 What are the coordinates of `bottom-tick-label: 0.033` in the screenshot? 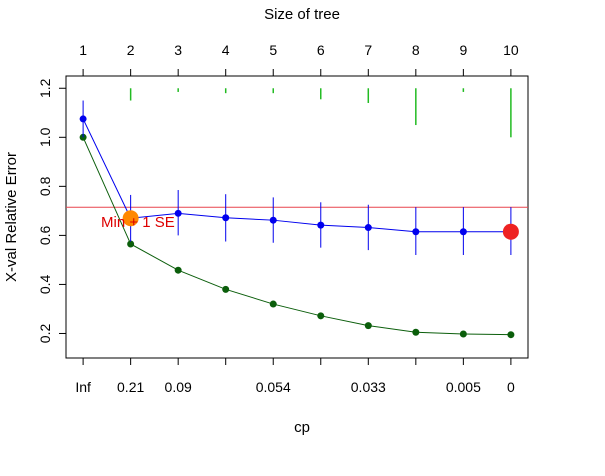 It's located at (368, 387).